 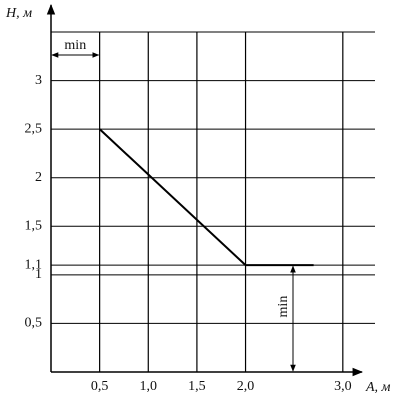 What do you see at coordinates (100, 386) in the screenshot?
I see `x-tick-label: 0,5` at bounding box center [100, 386].